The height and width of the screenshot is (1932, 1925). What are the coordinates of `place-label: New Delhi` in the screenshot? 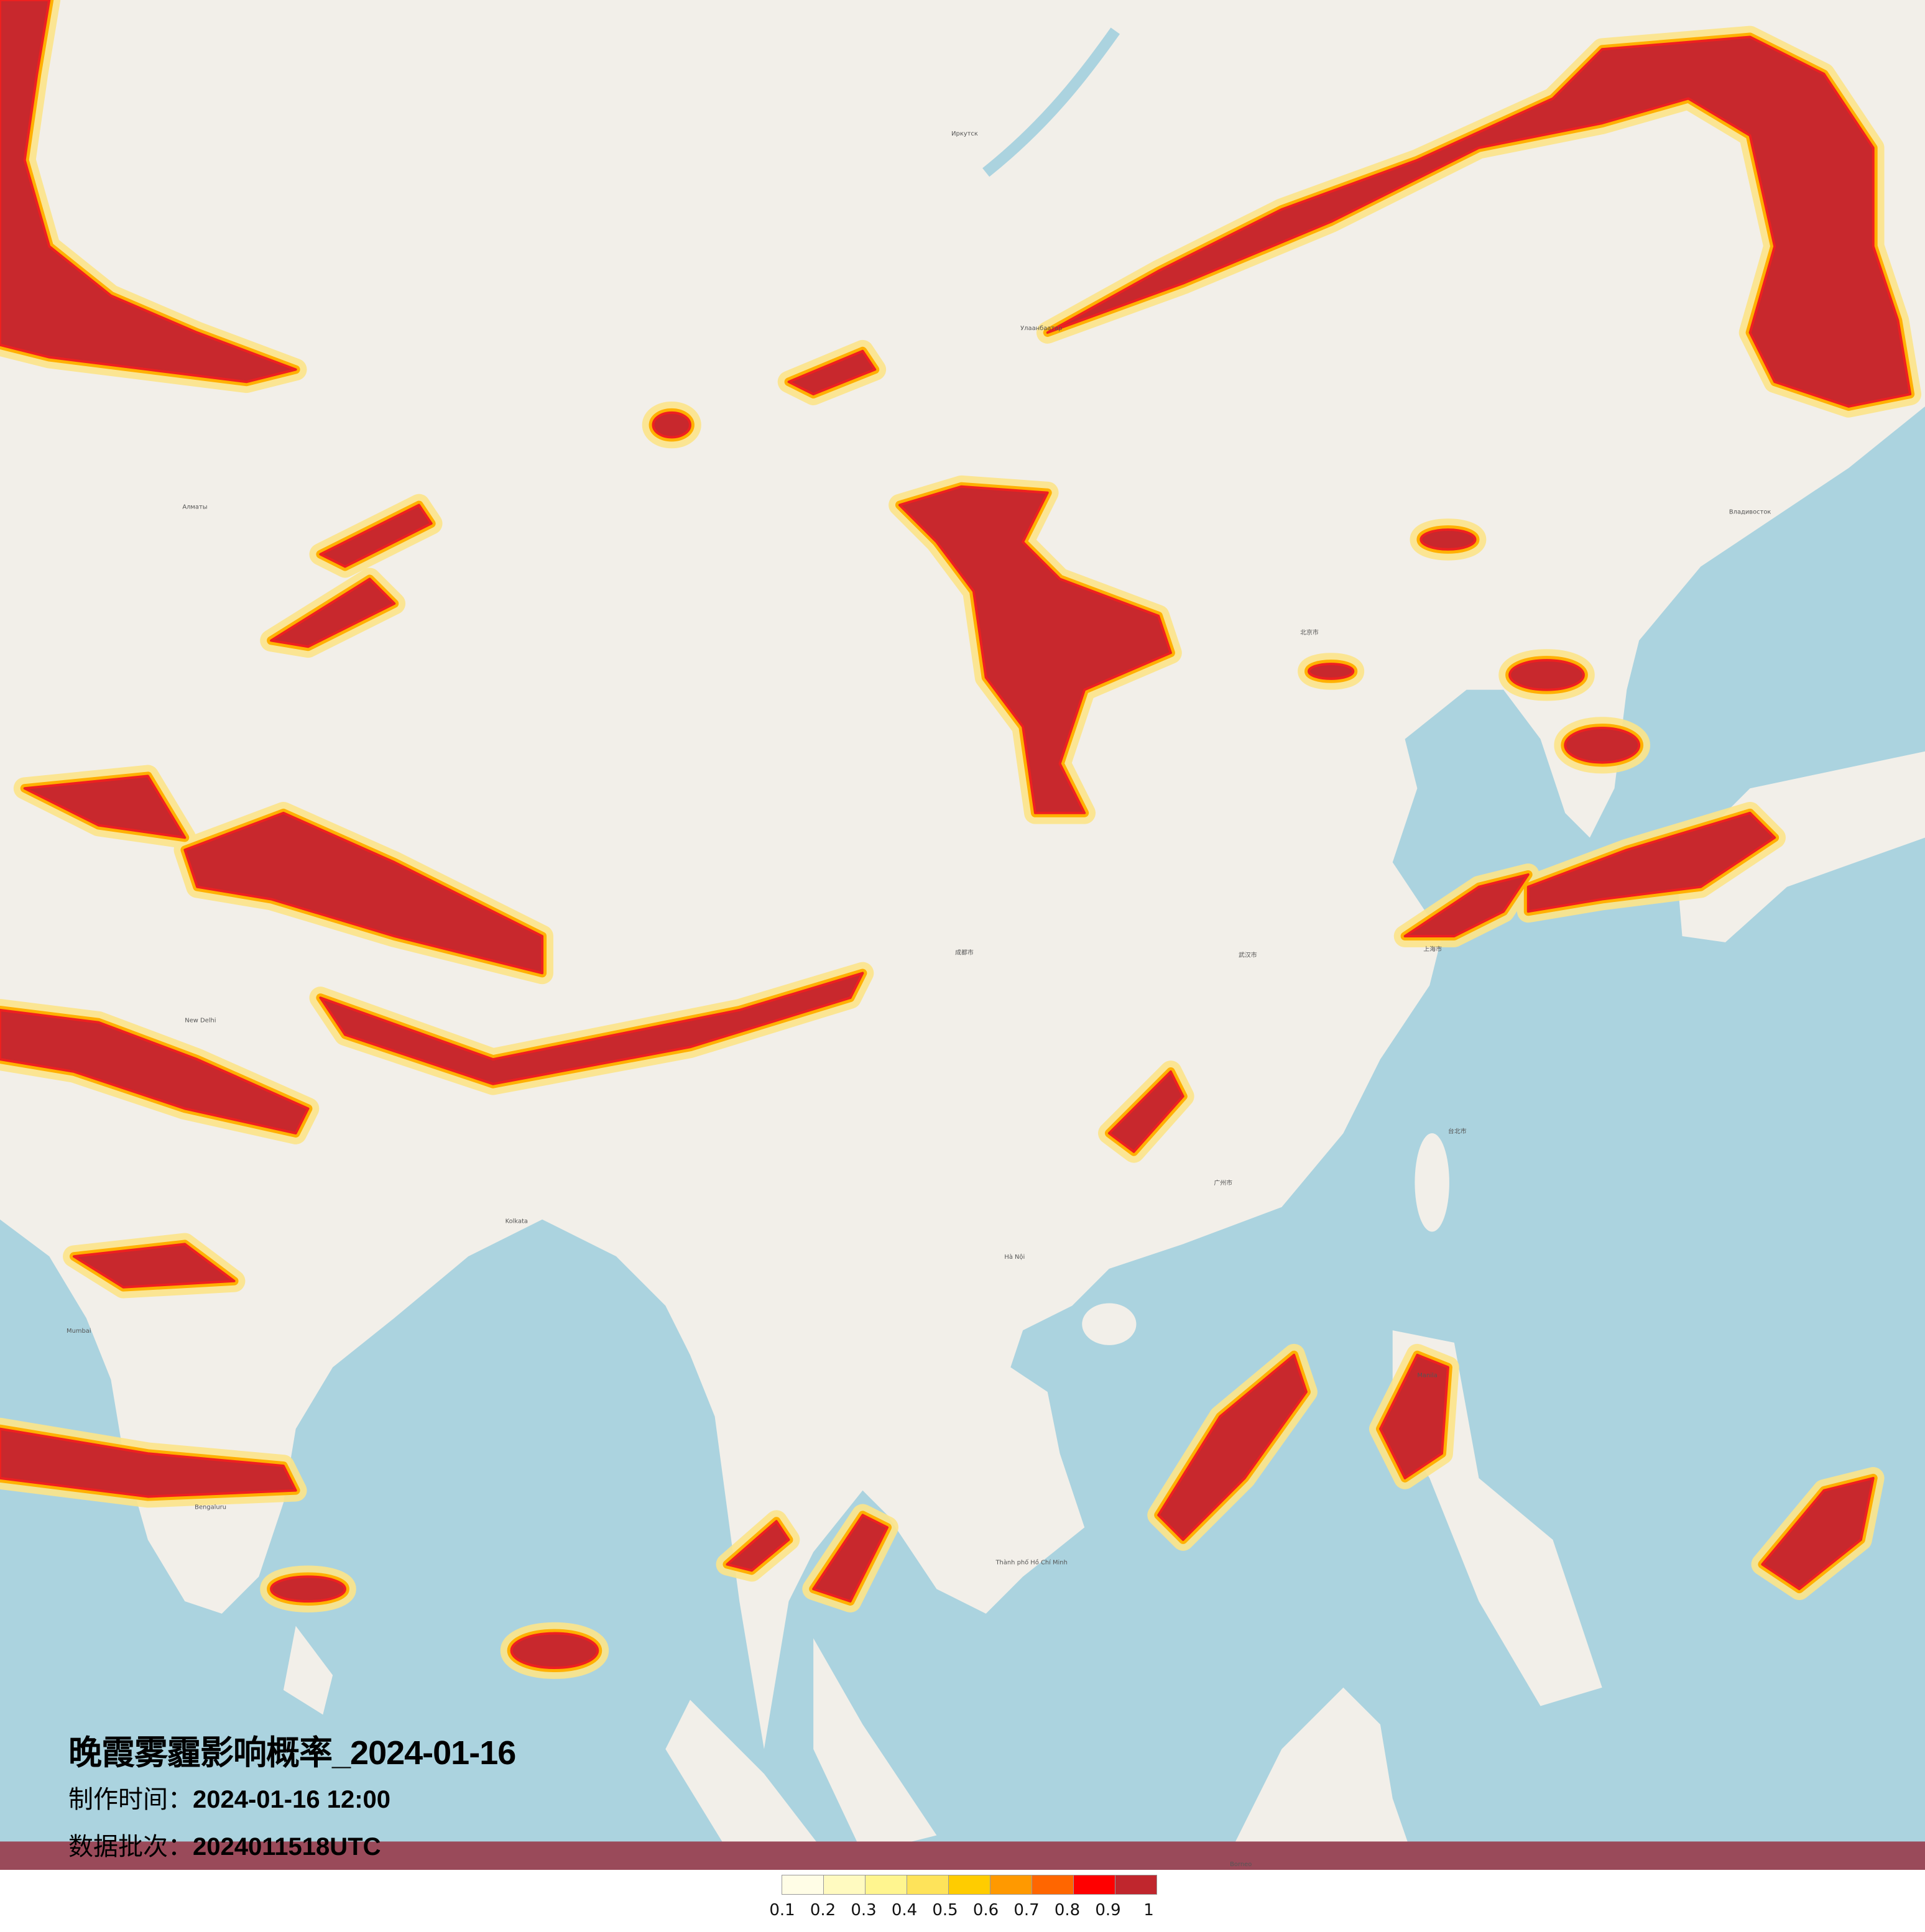 It's located at (200, 1021).